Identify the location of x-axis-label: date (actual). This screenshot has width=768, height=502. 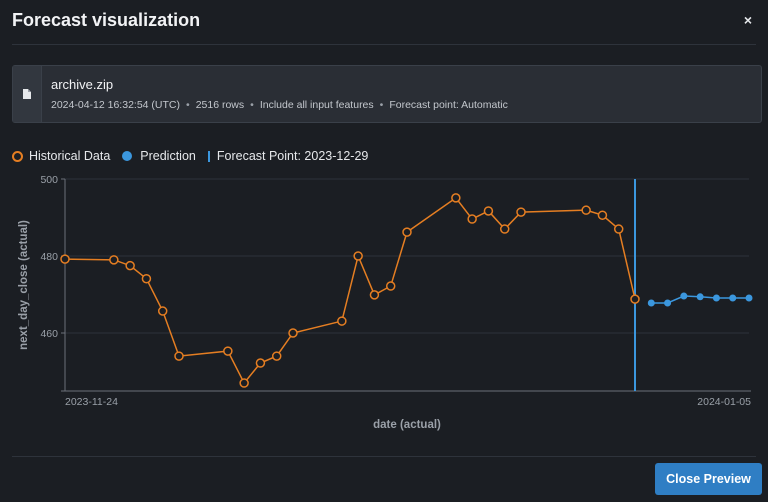
(407, 425).